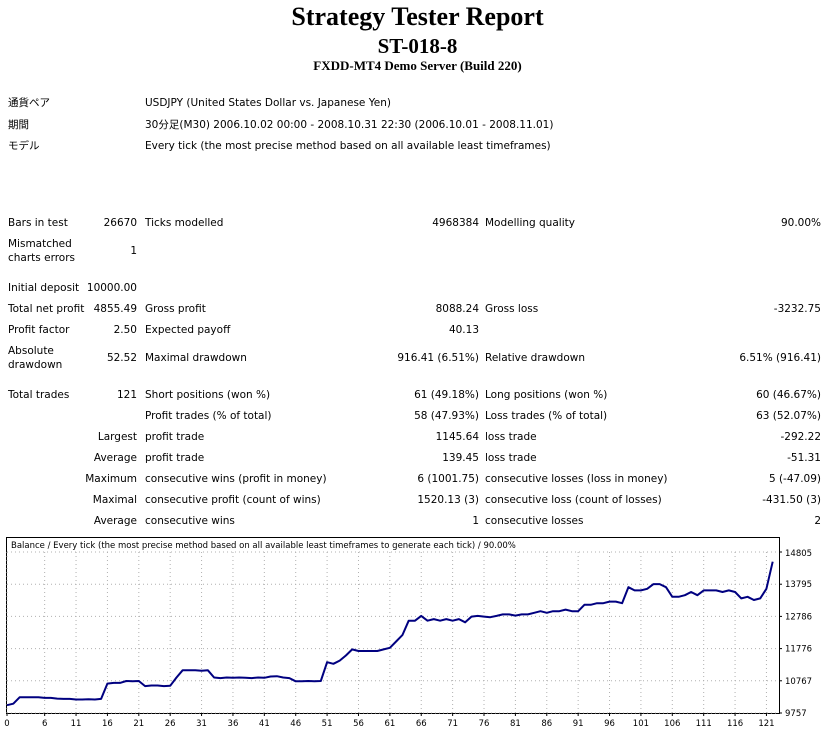  I want to click on grossloss-value: -3232.75, so click(797, 309).